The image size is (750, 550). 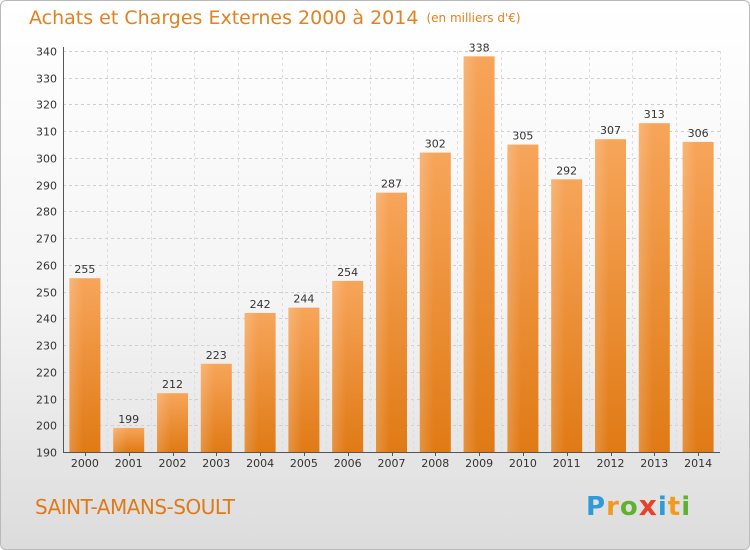 I want to click on bar-value-label: 255, so click(x=84, y=269).